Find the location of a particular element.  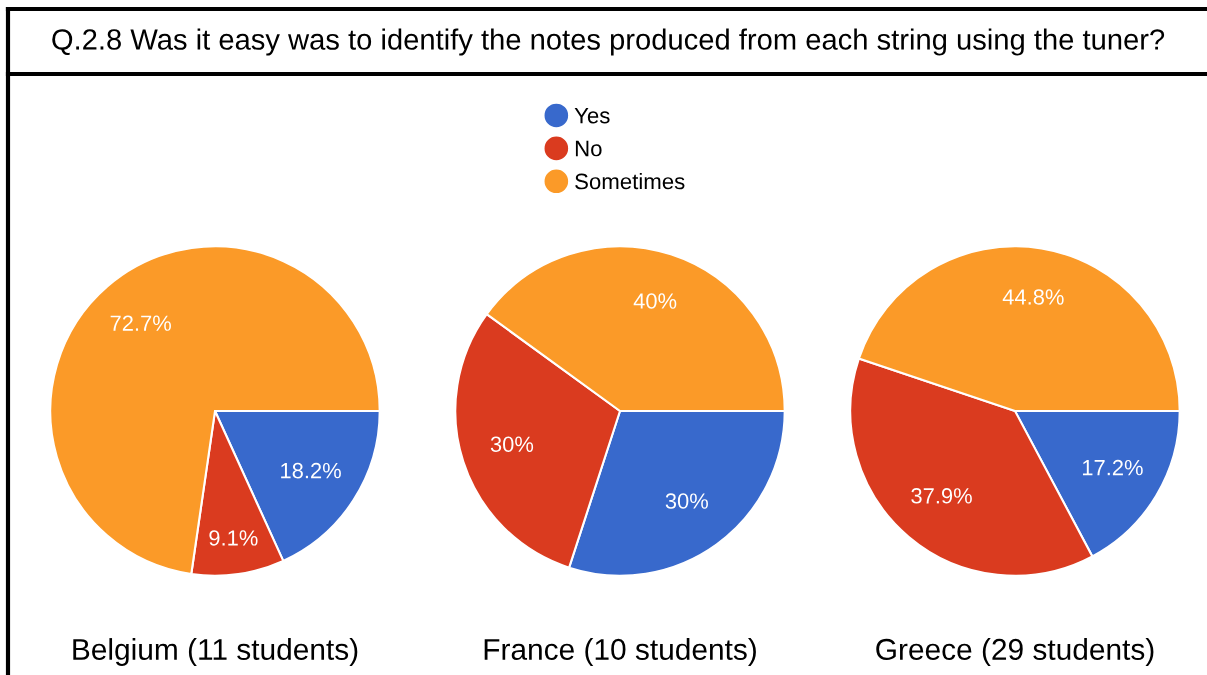

legend-label: Yes is located at coordinates (592, 115).